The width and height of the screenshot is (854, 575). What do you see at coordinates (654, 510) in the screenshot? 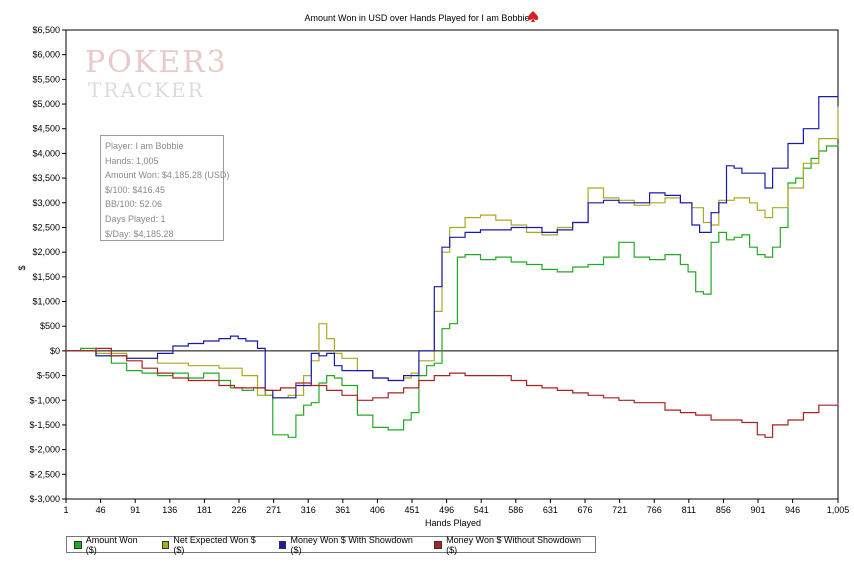
I see `x-tick-label: 766` at bounding box center [654, 510].